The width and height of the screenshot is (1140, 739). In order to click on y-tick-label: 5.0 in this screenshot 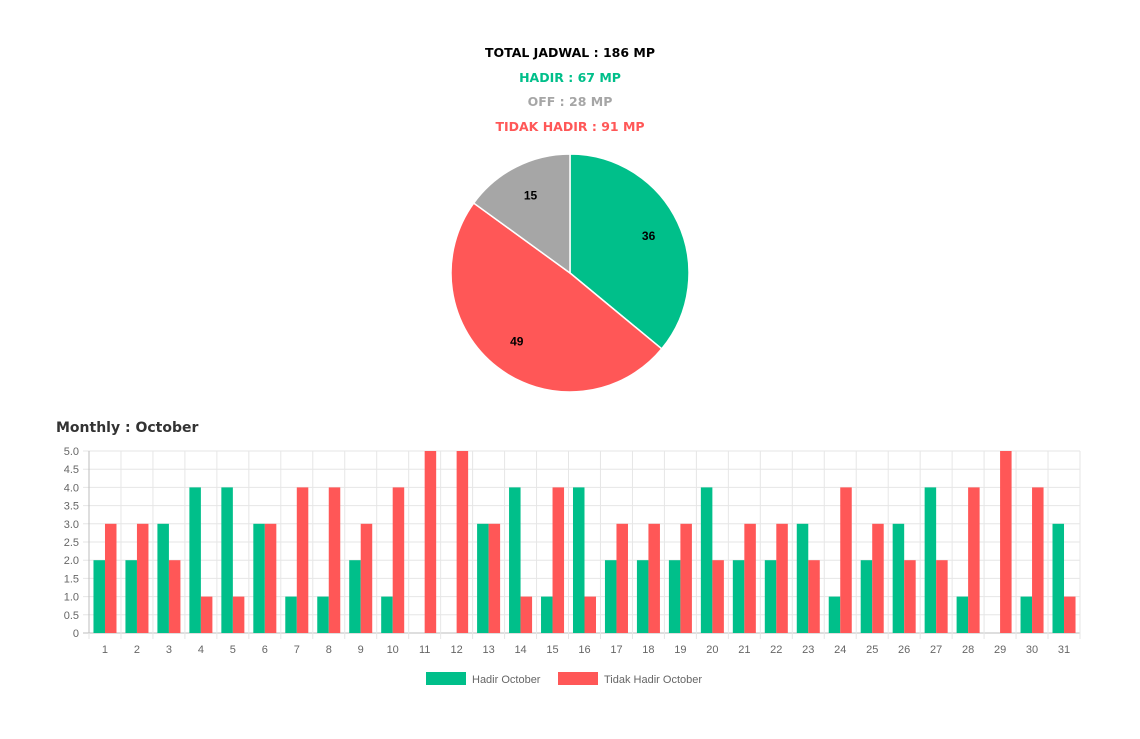, I will do `click(71, 452)`.